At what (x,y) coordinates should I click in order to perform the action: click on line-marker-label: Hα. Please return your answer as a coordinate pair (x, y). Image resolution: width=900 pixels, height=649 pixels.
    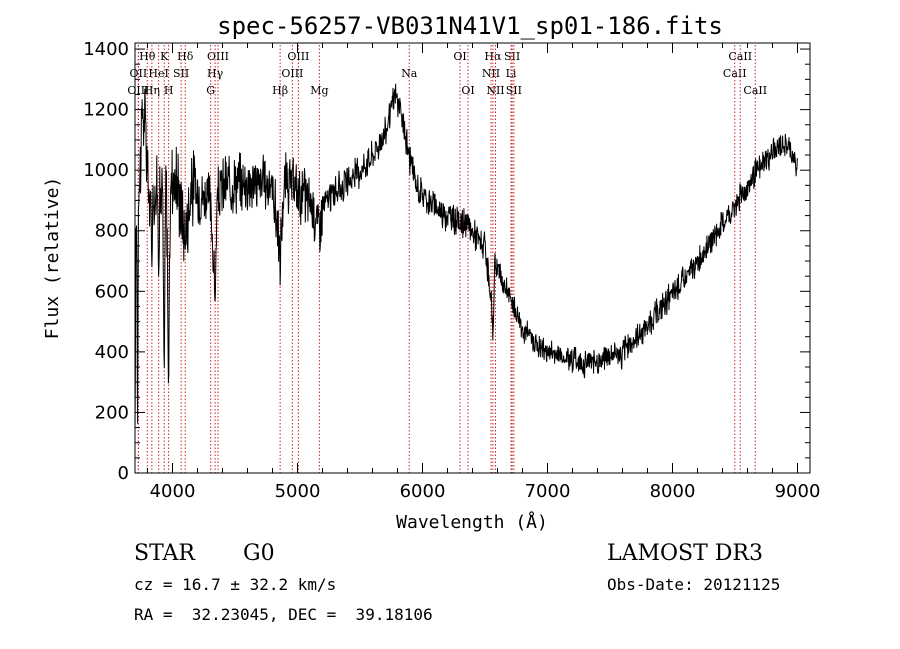
    Looking at the image, I should click on (493, 56).